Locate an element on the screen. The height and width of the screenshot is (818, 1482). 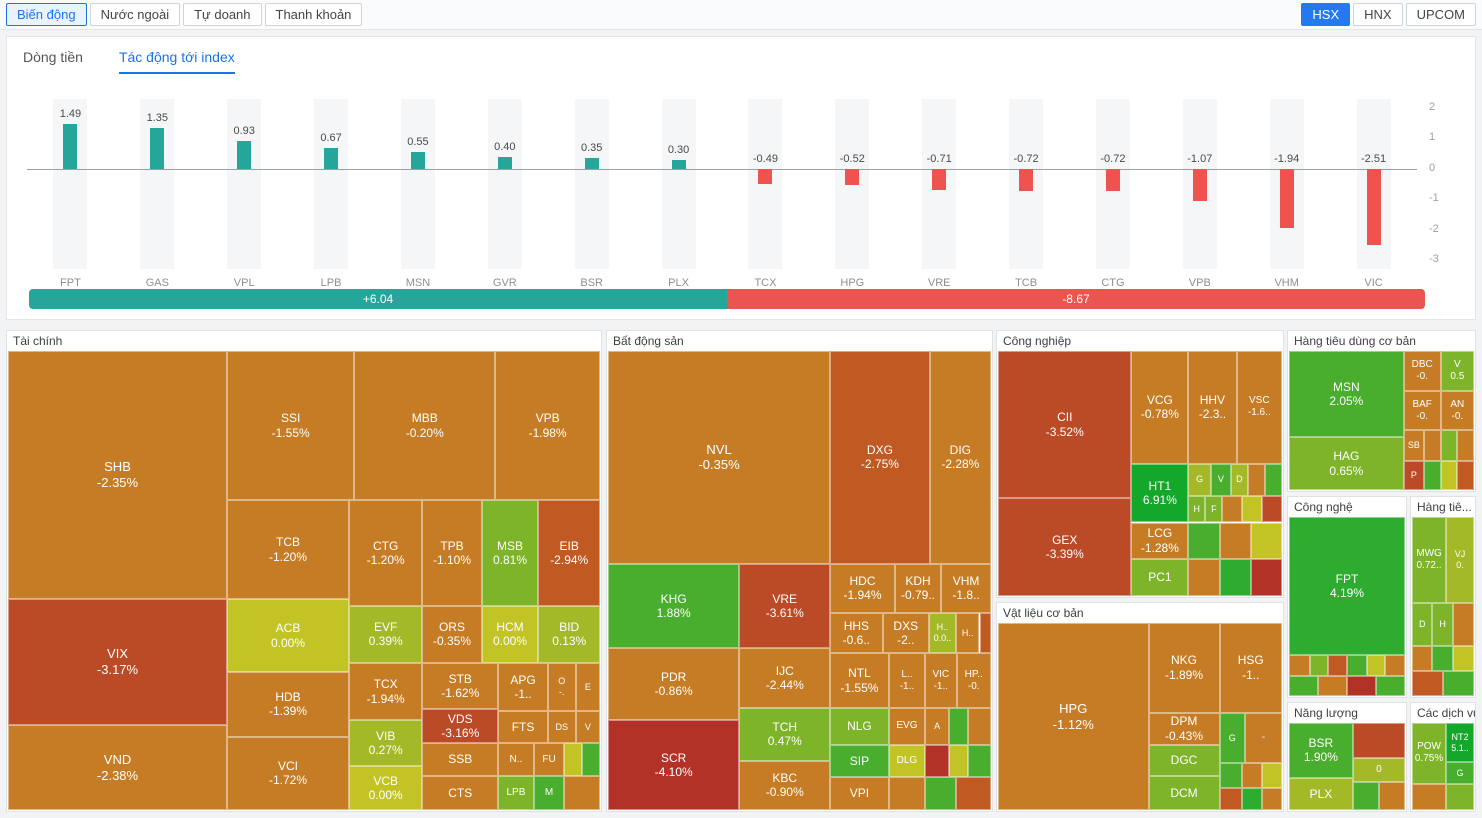
tab-upcom: UPCOM is located at coordinates (1440, 14).